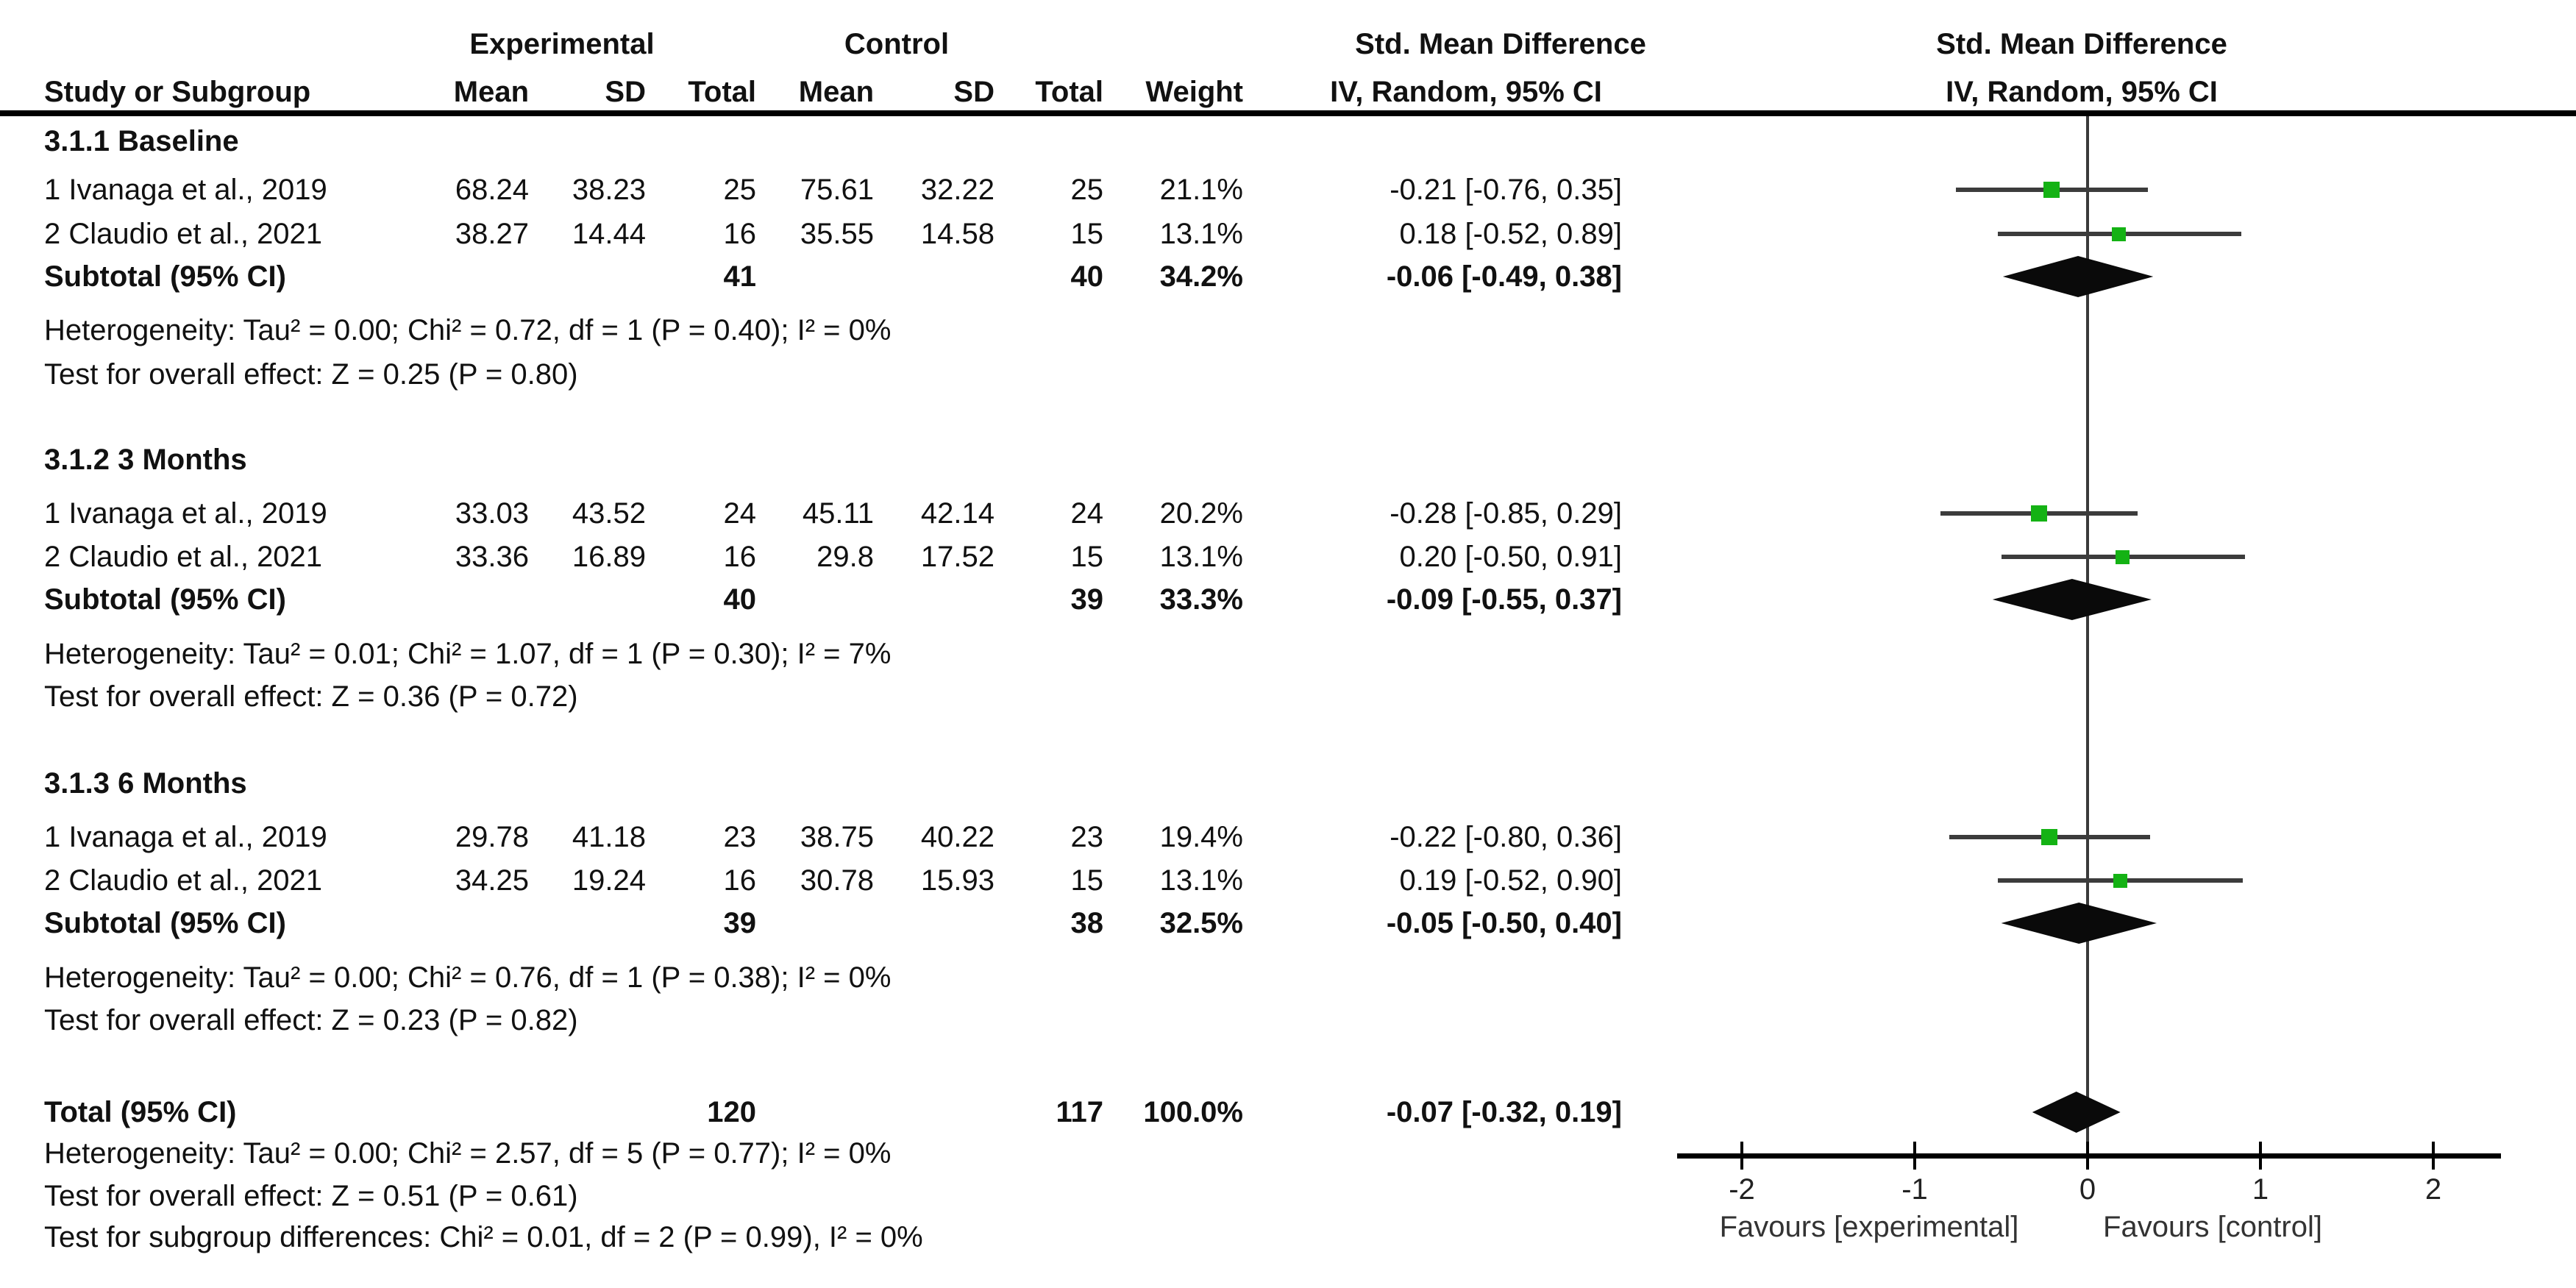 This screenshot has width=2576, height=1288. I want to click on header-smd-plot: Std. Mean Difference, so click(2081, 44).